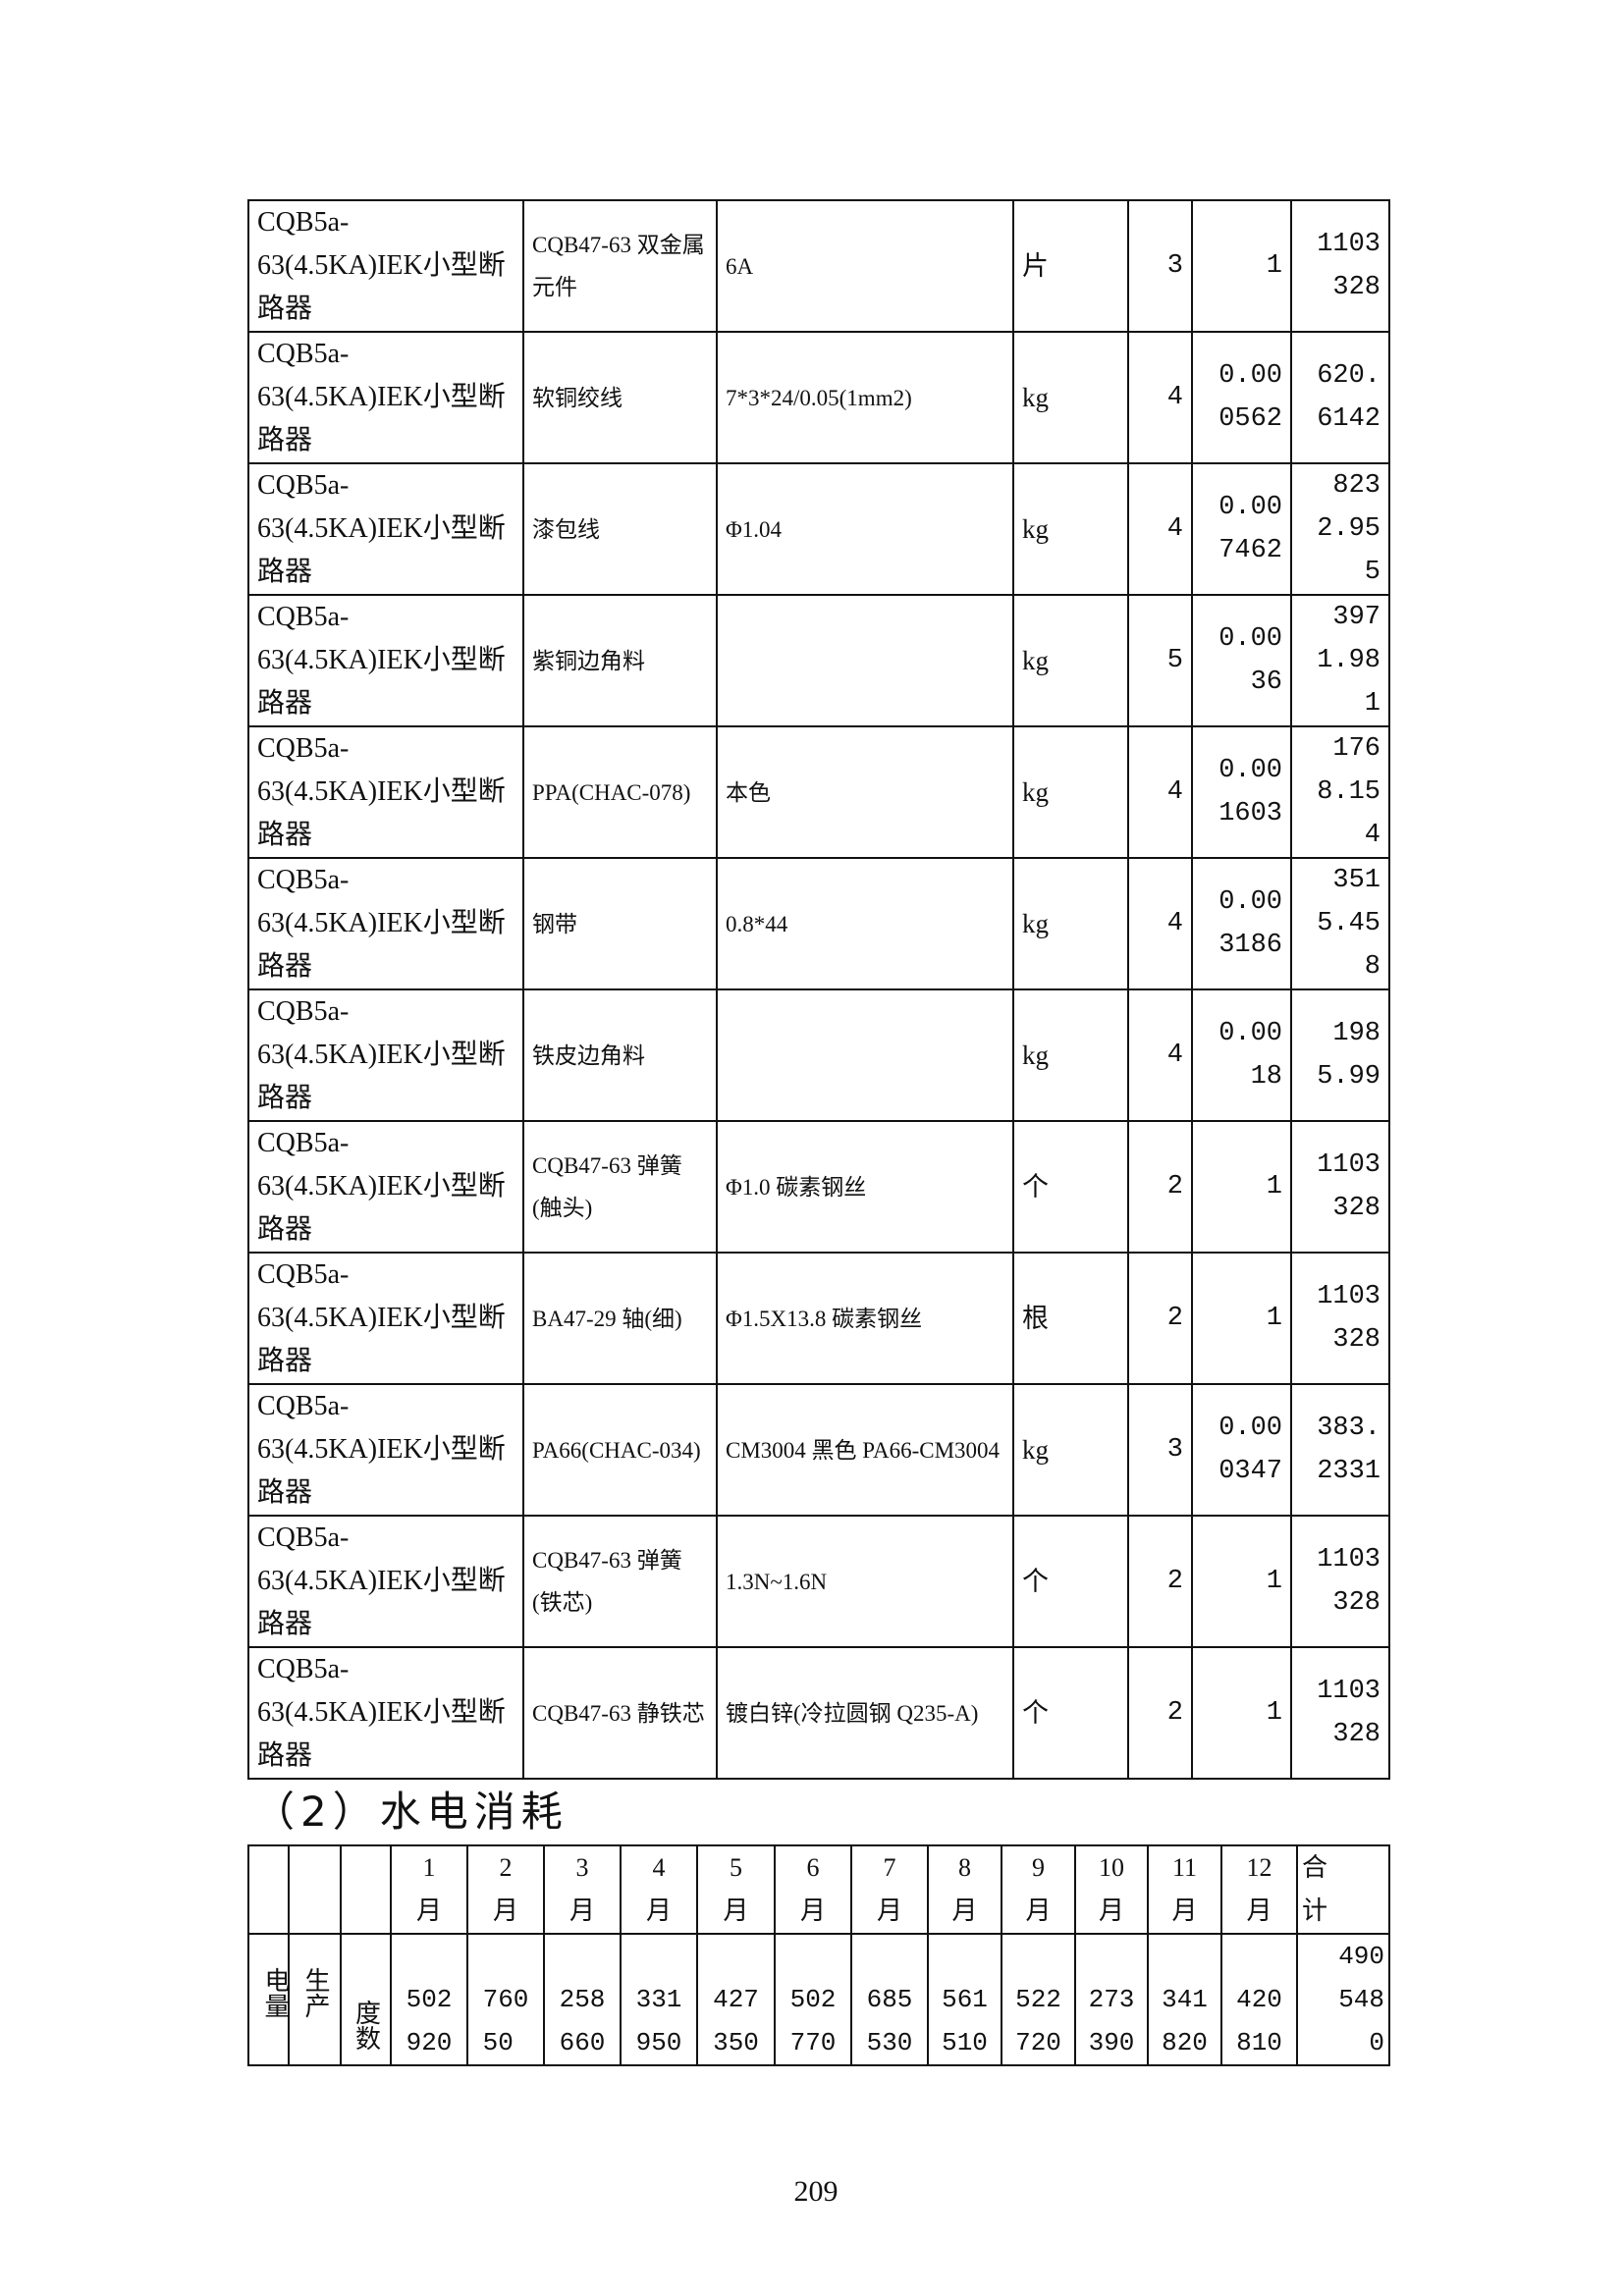 This screenshot has height=2296, width=1624. Describe the element at coordinates (1349, 529) in the screenshot. I see `quantity-value: 8232.955` at that location.